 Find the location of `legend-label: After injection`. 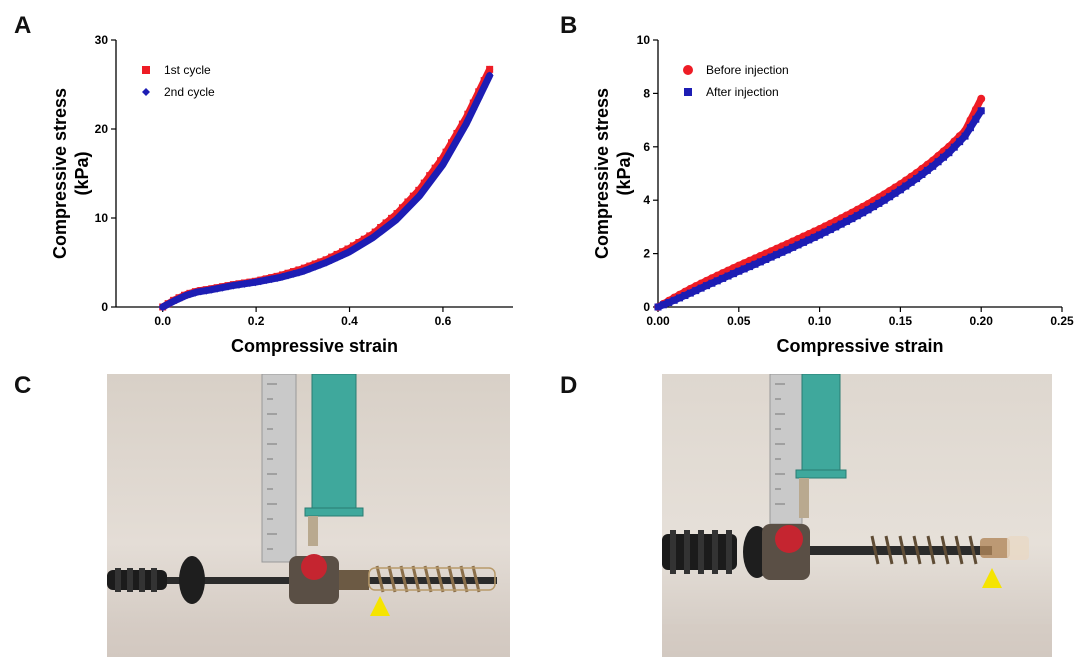

legend-label: After injection is located at coordinates (742, 92).